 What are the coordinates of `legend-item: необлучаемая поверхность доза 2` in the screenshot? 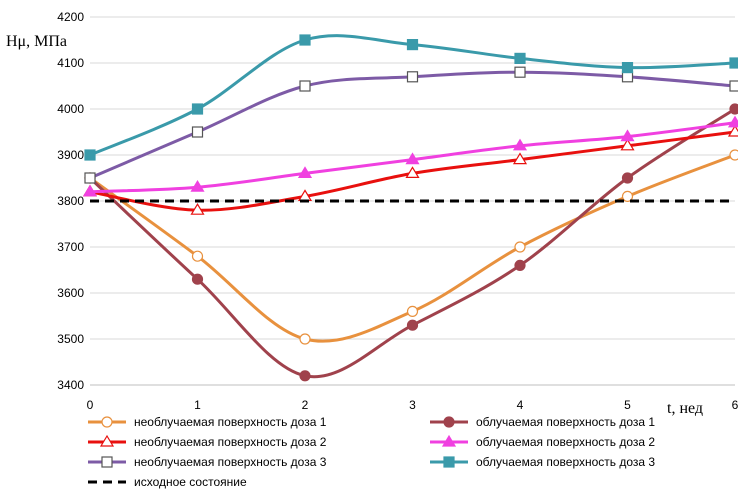 It's located at (207, 441).